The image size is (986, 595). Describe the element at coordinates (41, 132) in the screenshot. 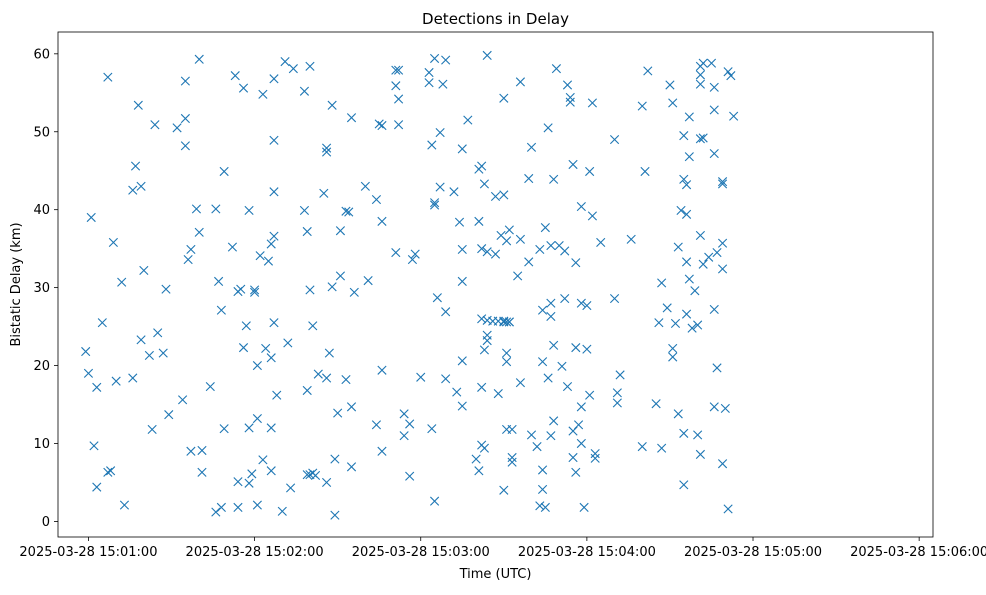

I see `y-tick-label: 50` at that location.